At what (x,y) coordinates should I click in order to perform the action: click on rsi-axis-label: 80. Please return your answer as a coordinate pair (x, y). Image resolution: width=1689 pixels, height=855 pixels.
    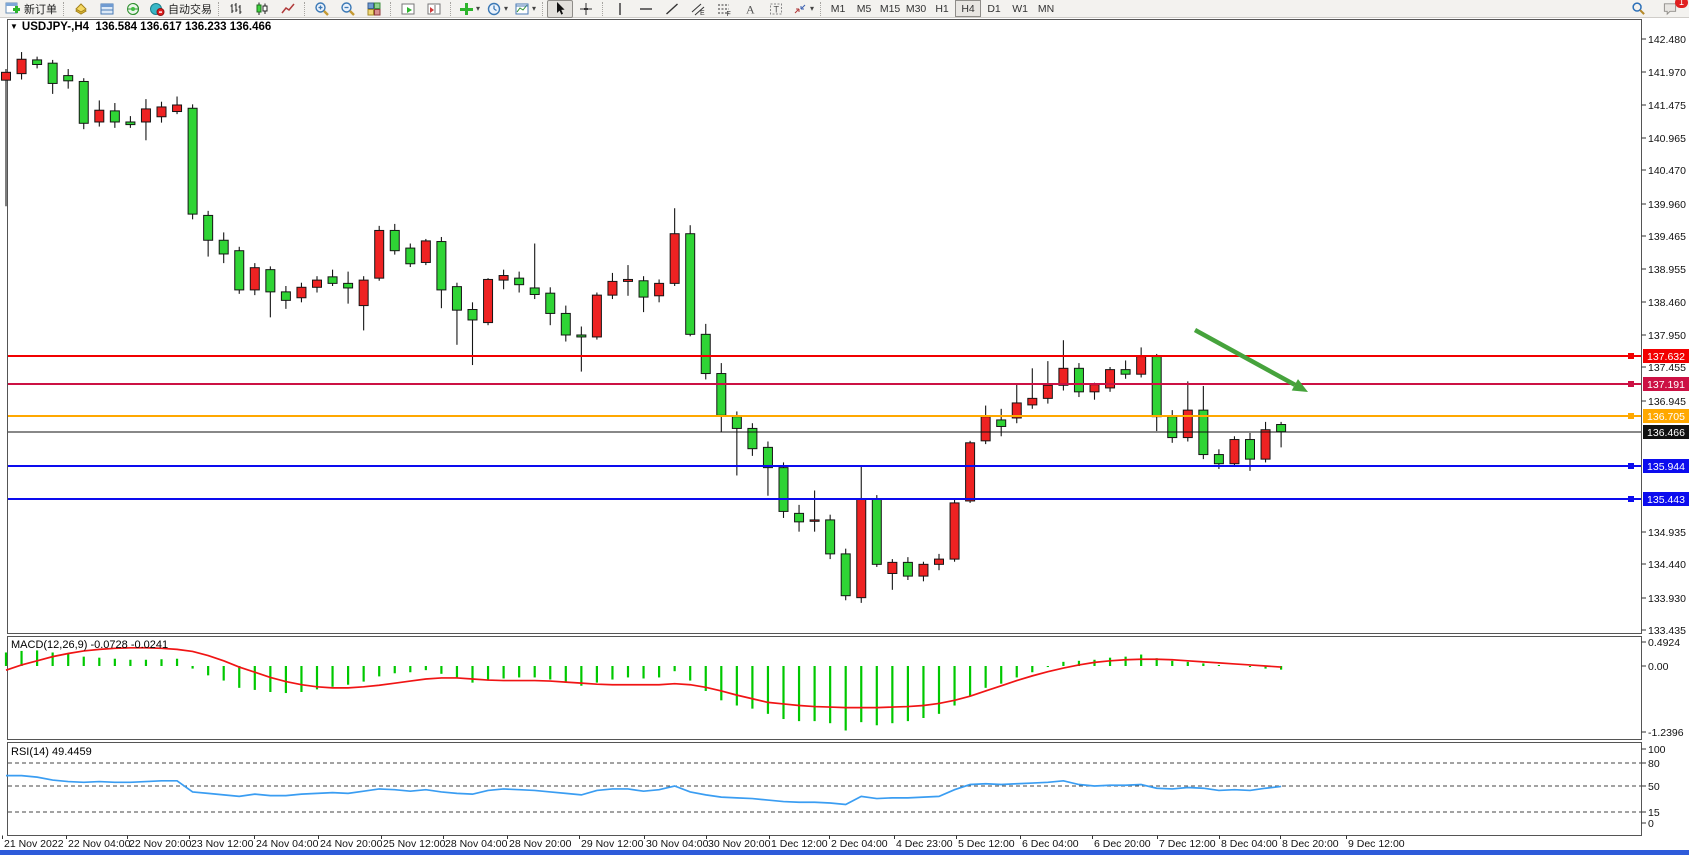
    Looking at the image, I should click on (1654, 764).